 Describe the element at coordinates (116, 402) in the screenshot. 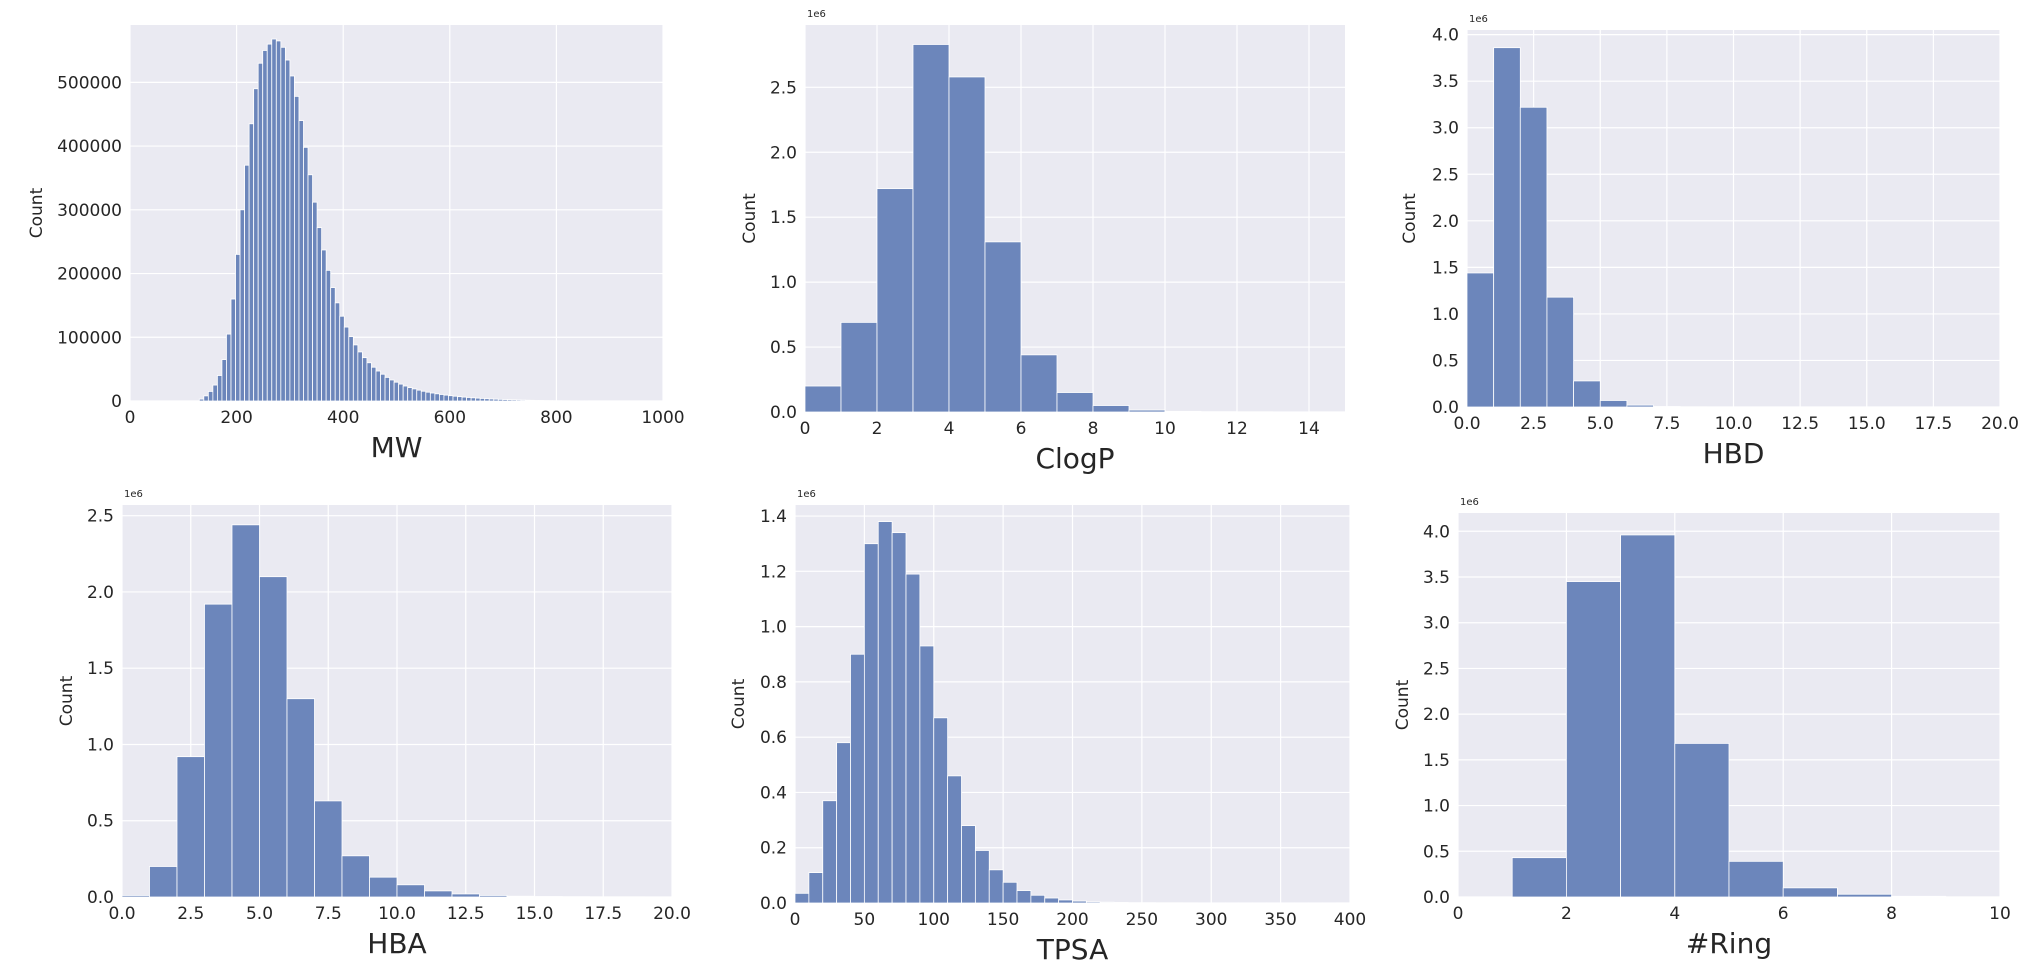

I see `y-tick-label: 0` at that location.